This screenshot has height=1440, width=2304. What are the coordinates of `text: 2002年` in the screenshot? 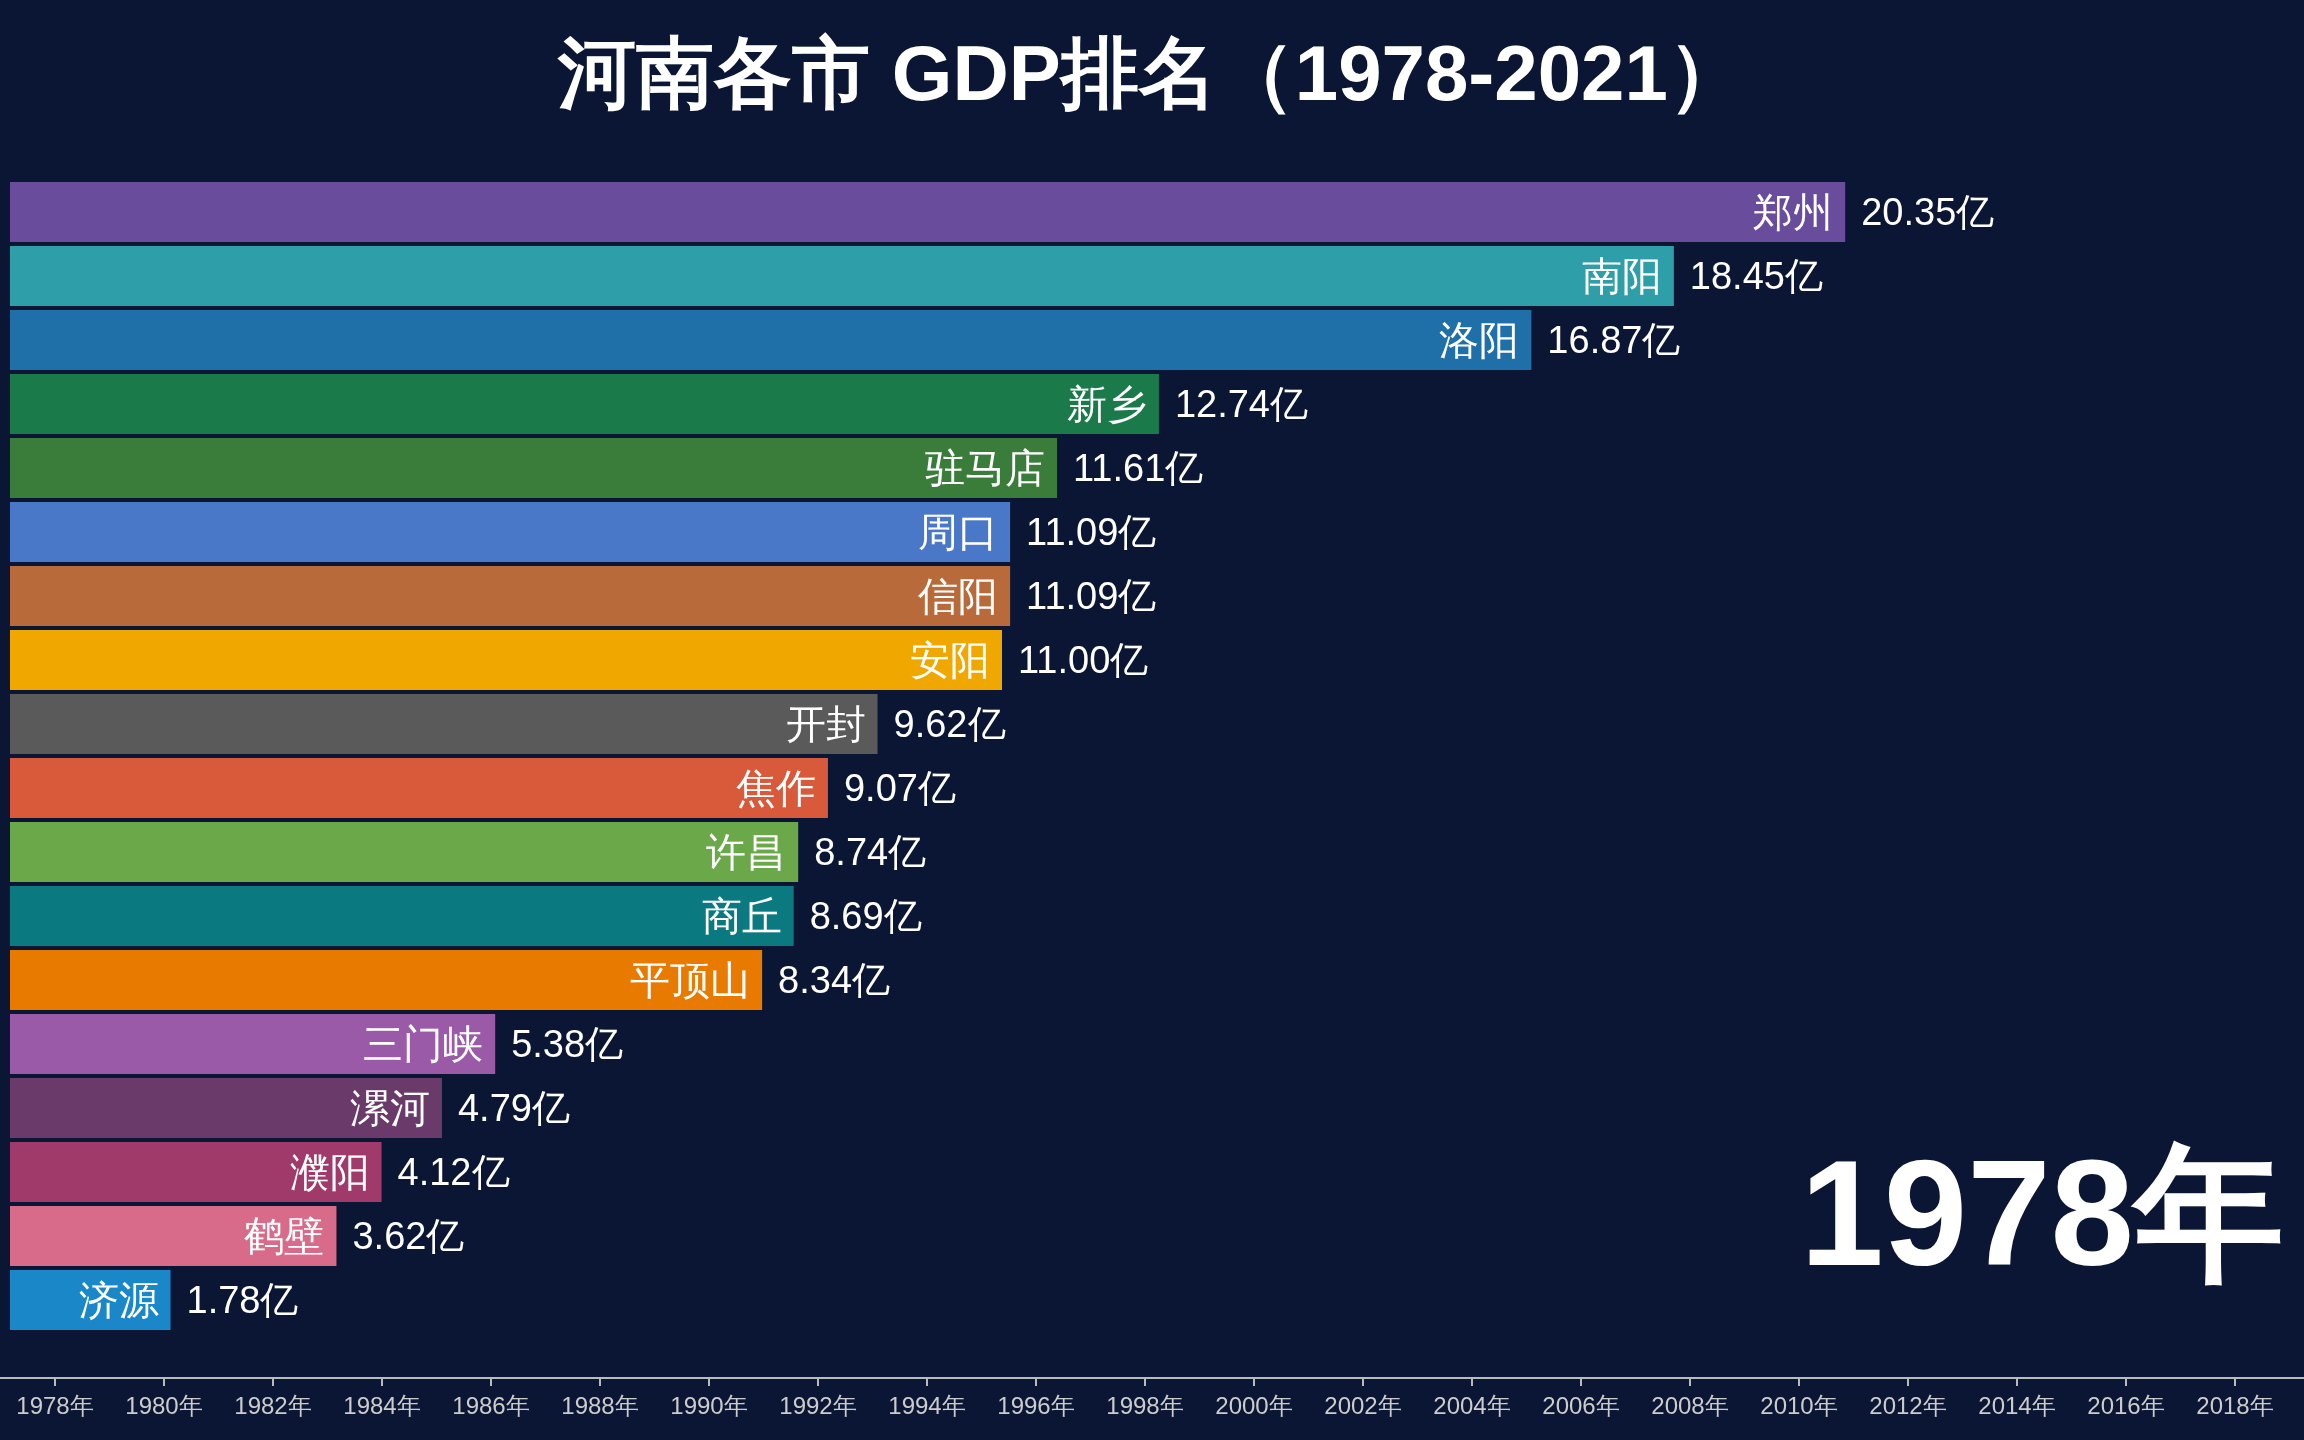 It's located at (1363, 1405).